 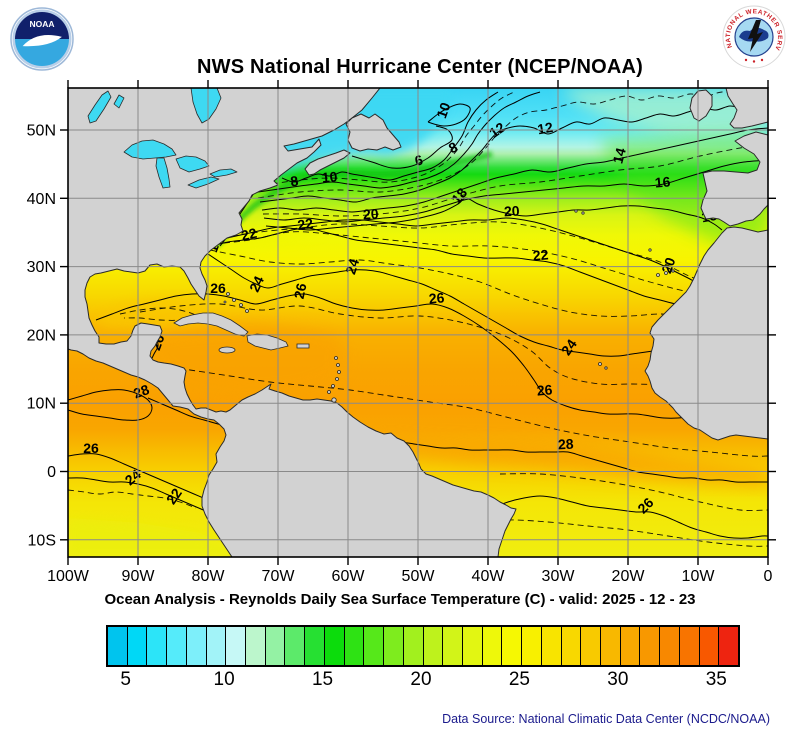 I want to click on isotherm-value-label: 14, so click(x=619, y=155).